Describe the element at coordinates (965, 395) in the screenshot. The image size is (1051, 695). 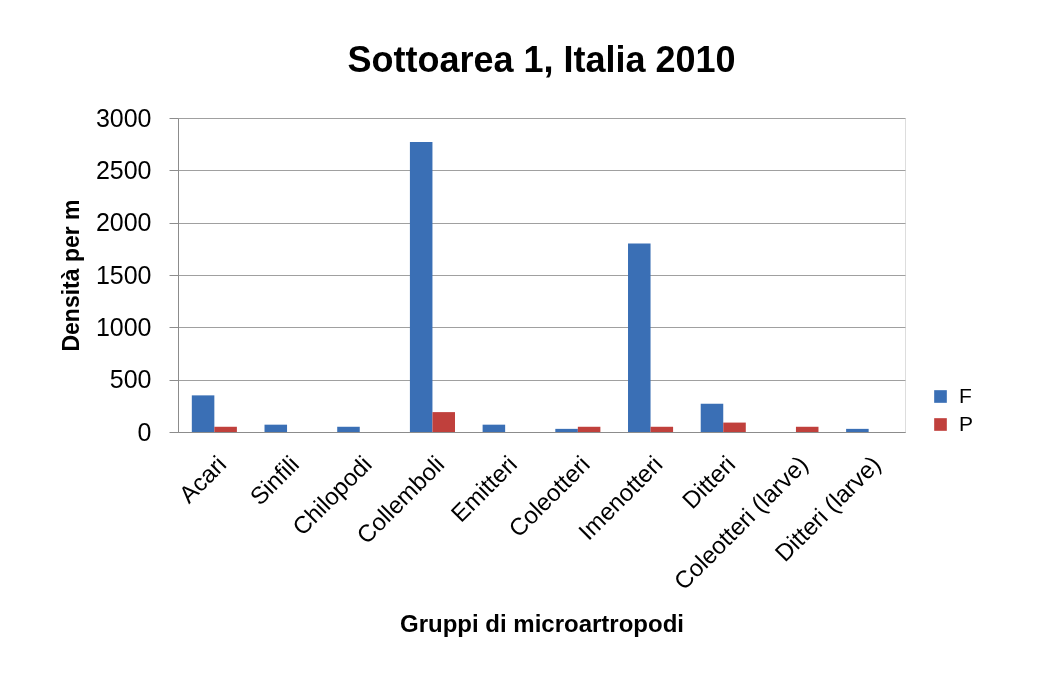
I see `legend-label: F` at that location.